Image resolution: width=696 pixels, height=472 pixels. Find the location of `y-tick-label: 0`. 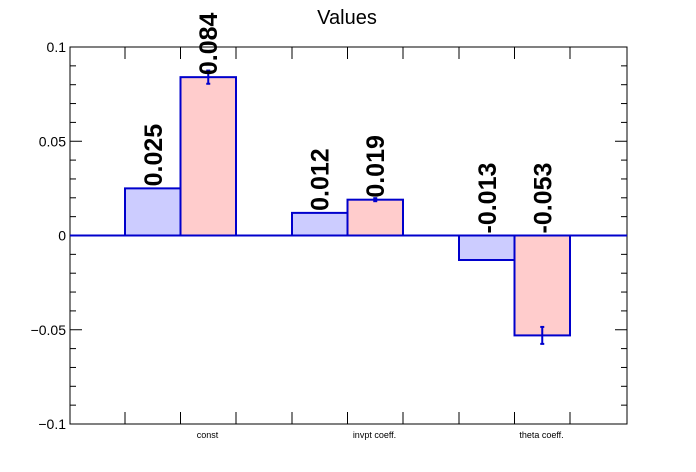

y-tick-label: 0 is located at coordinates (62, 236).